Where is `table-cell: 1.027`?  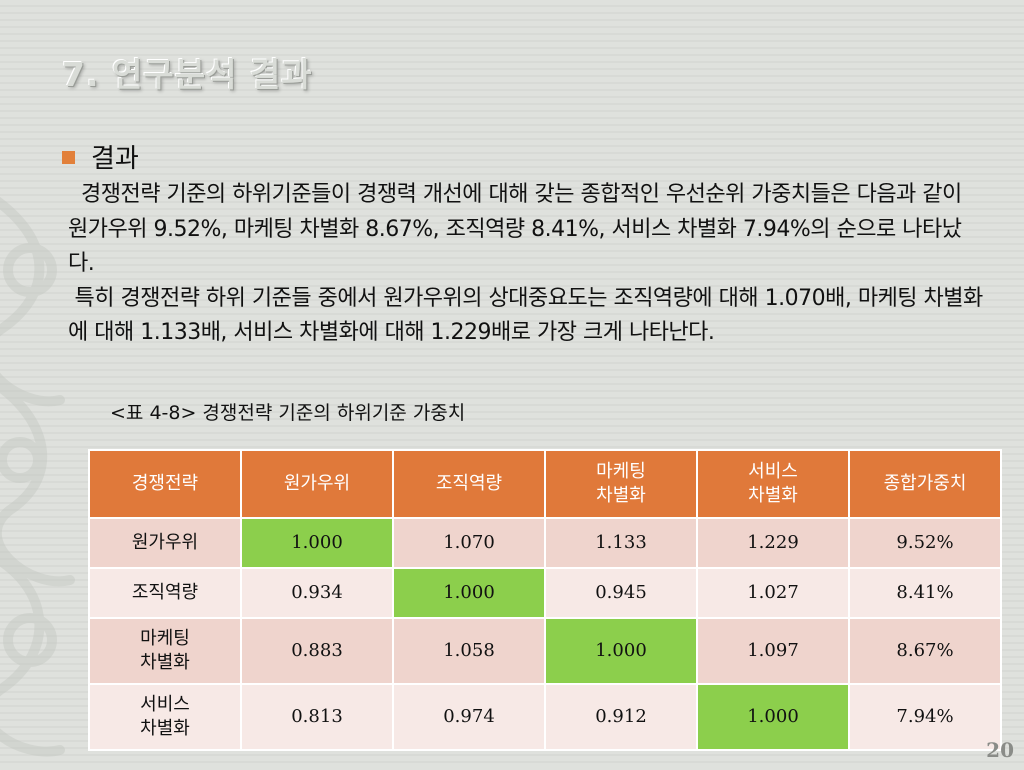
table-cell: 1.027 is located at coordinates (773, 593).